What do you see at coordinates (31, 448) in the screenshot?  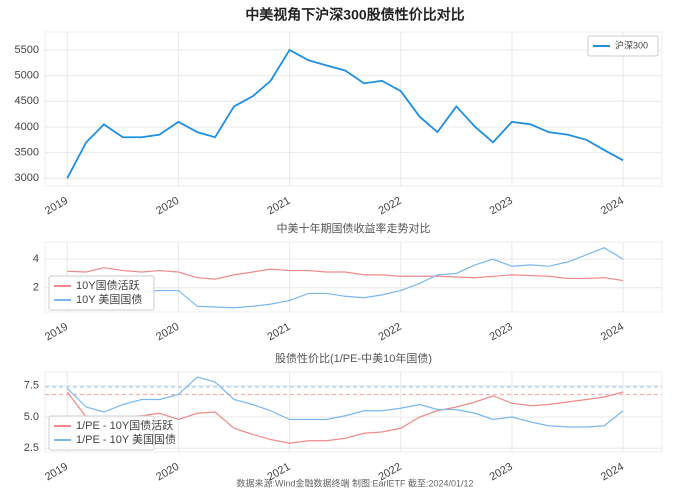 I see `y-tick-label: 2.5` at bounding box center [31, 448].